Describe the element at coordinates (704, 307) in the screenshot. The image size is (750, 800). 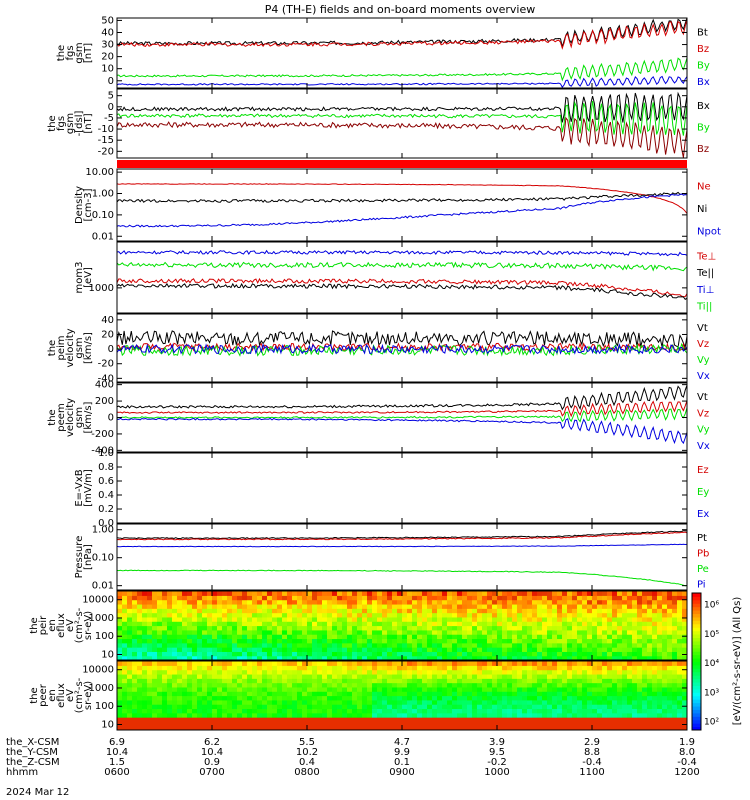
I see `legend-temperature-3: Ti||` at that location.